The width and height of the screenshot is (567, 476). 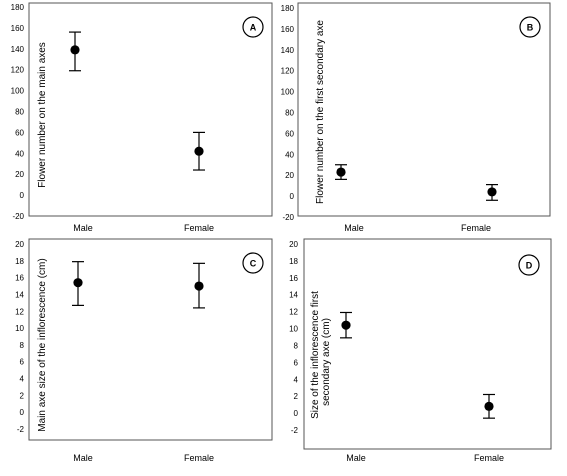 I want to click on y-axis-label: Main axe size of the inflorescence (cm), so click(x=42, y=344).